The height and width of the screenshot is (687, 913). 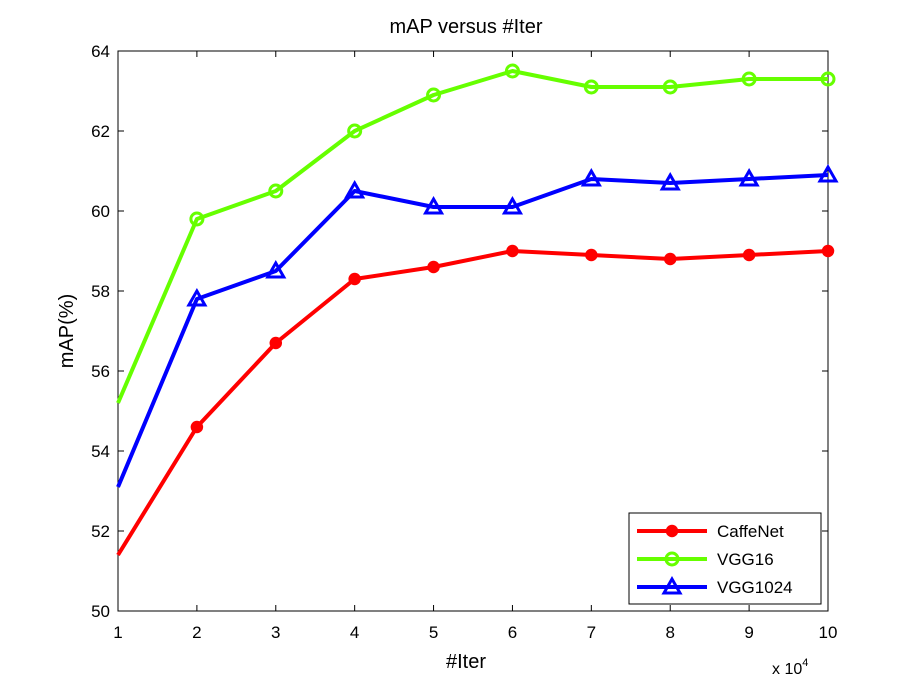 What do you see at coordinates (591, 632) in the screenshot?
I see `x-tick-label: 7` at bounding box center [591, 632].